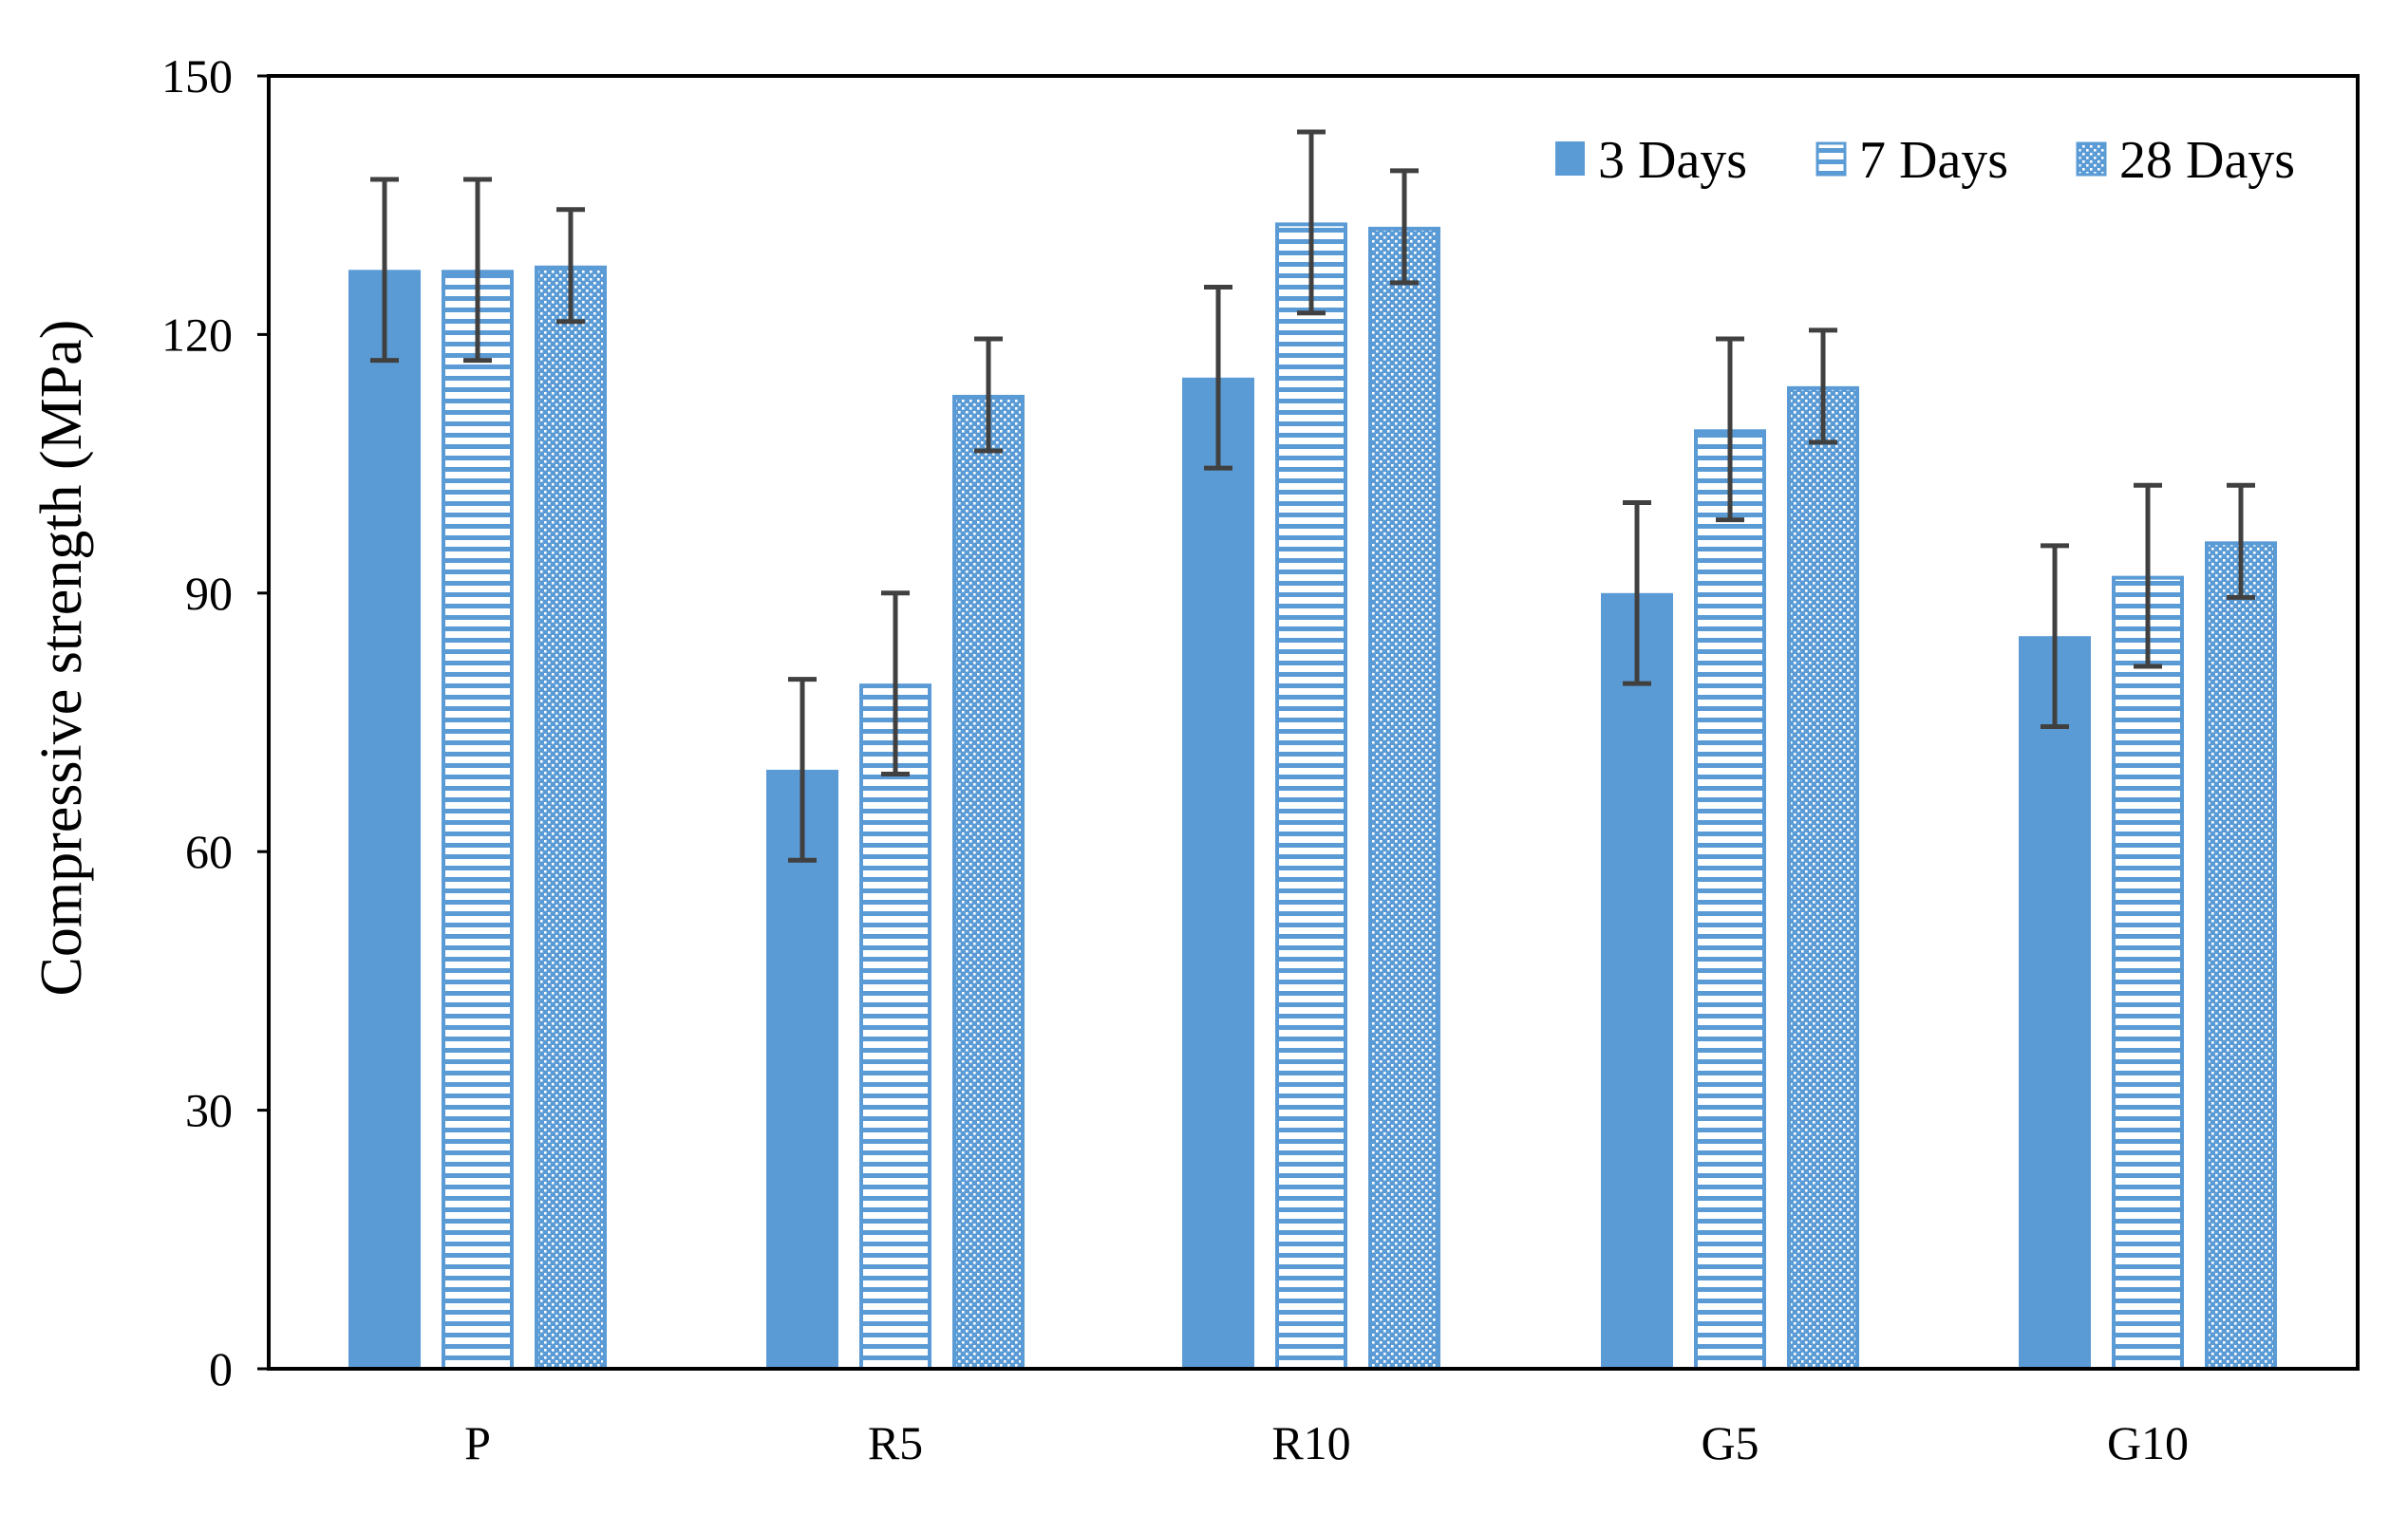  I want to click on legend-swatch-3-days, so click(1570, 158).